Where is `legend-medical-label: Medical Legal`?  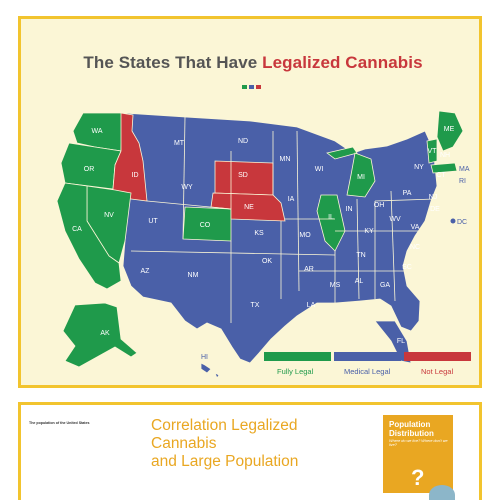 legend-medical-label: Medical Legal is located at coordinates (367, 371).